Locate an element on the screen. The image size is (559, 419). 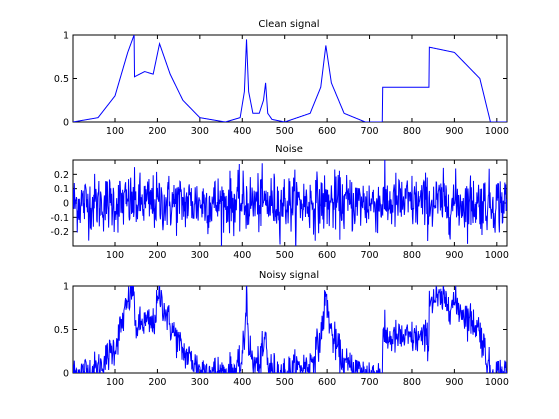
title-clean: Clean signal is located at coordinates (288, 24).